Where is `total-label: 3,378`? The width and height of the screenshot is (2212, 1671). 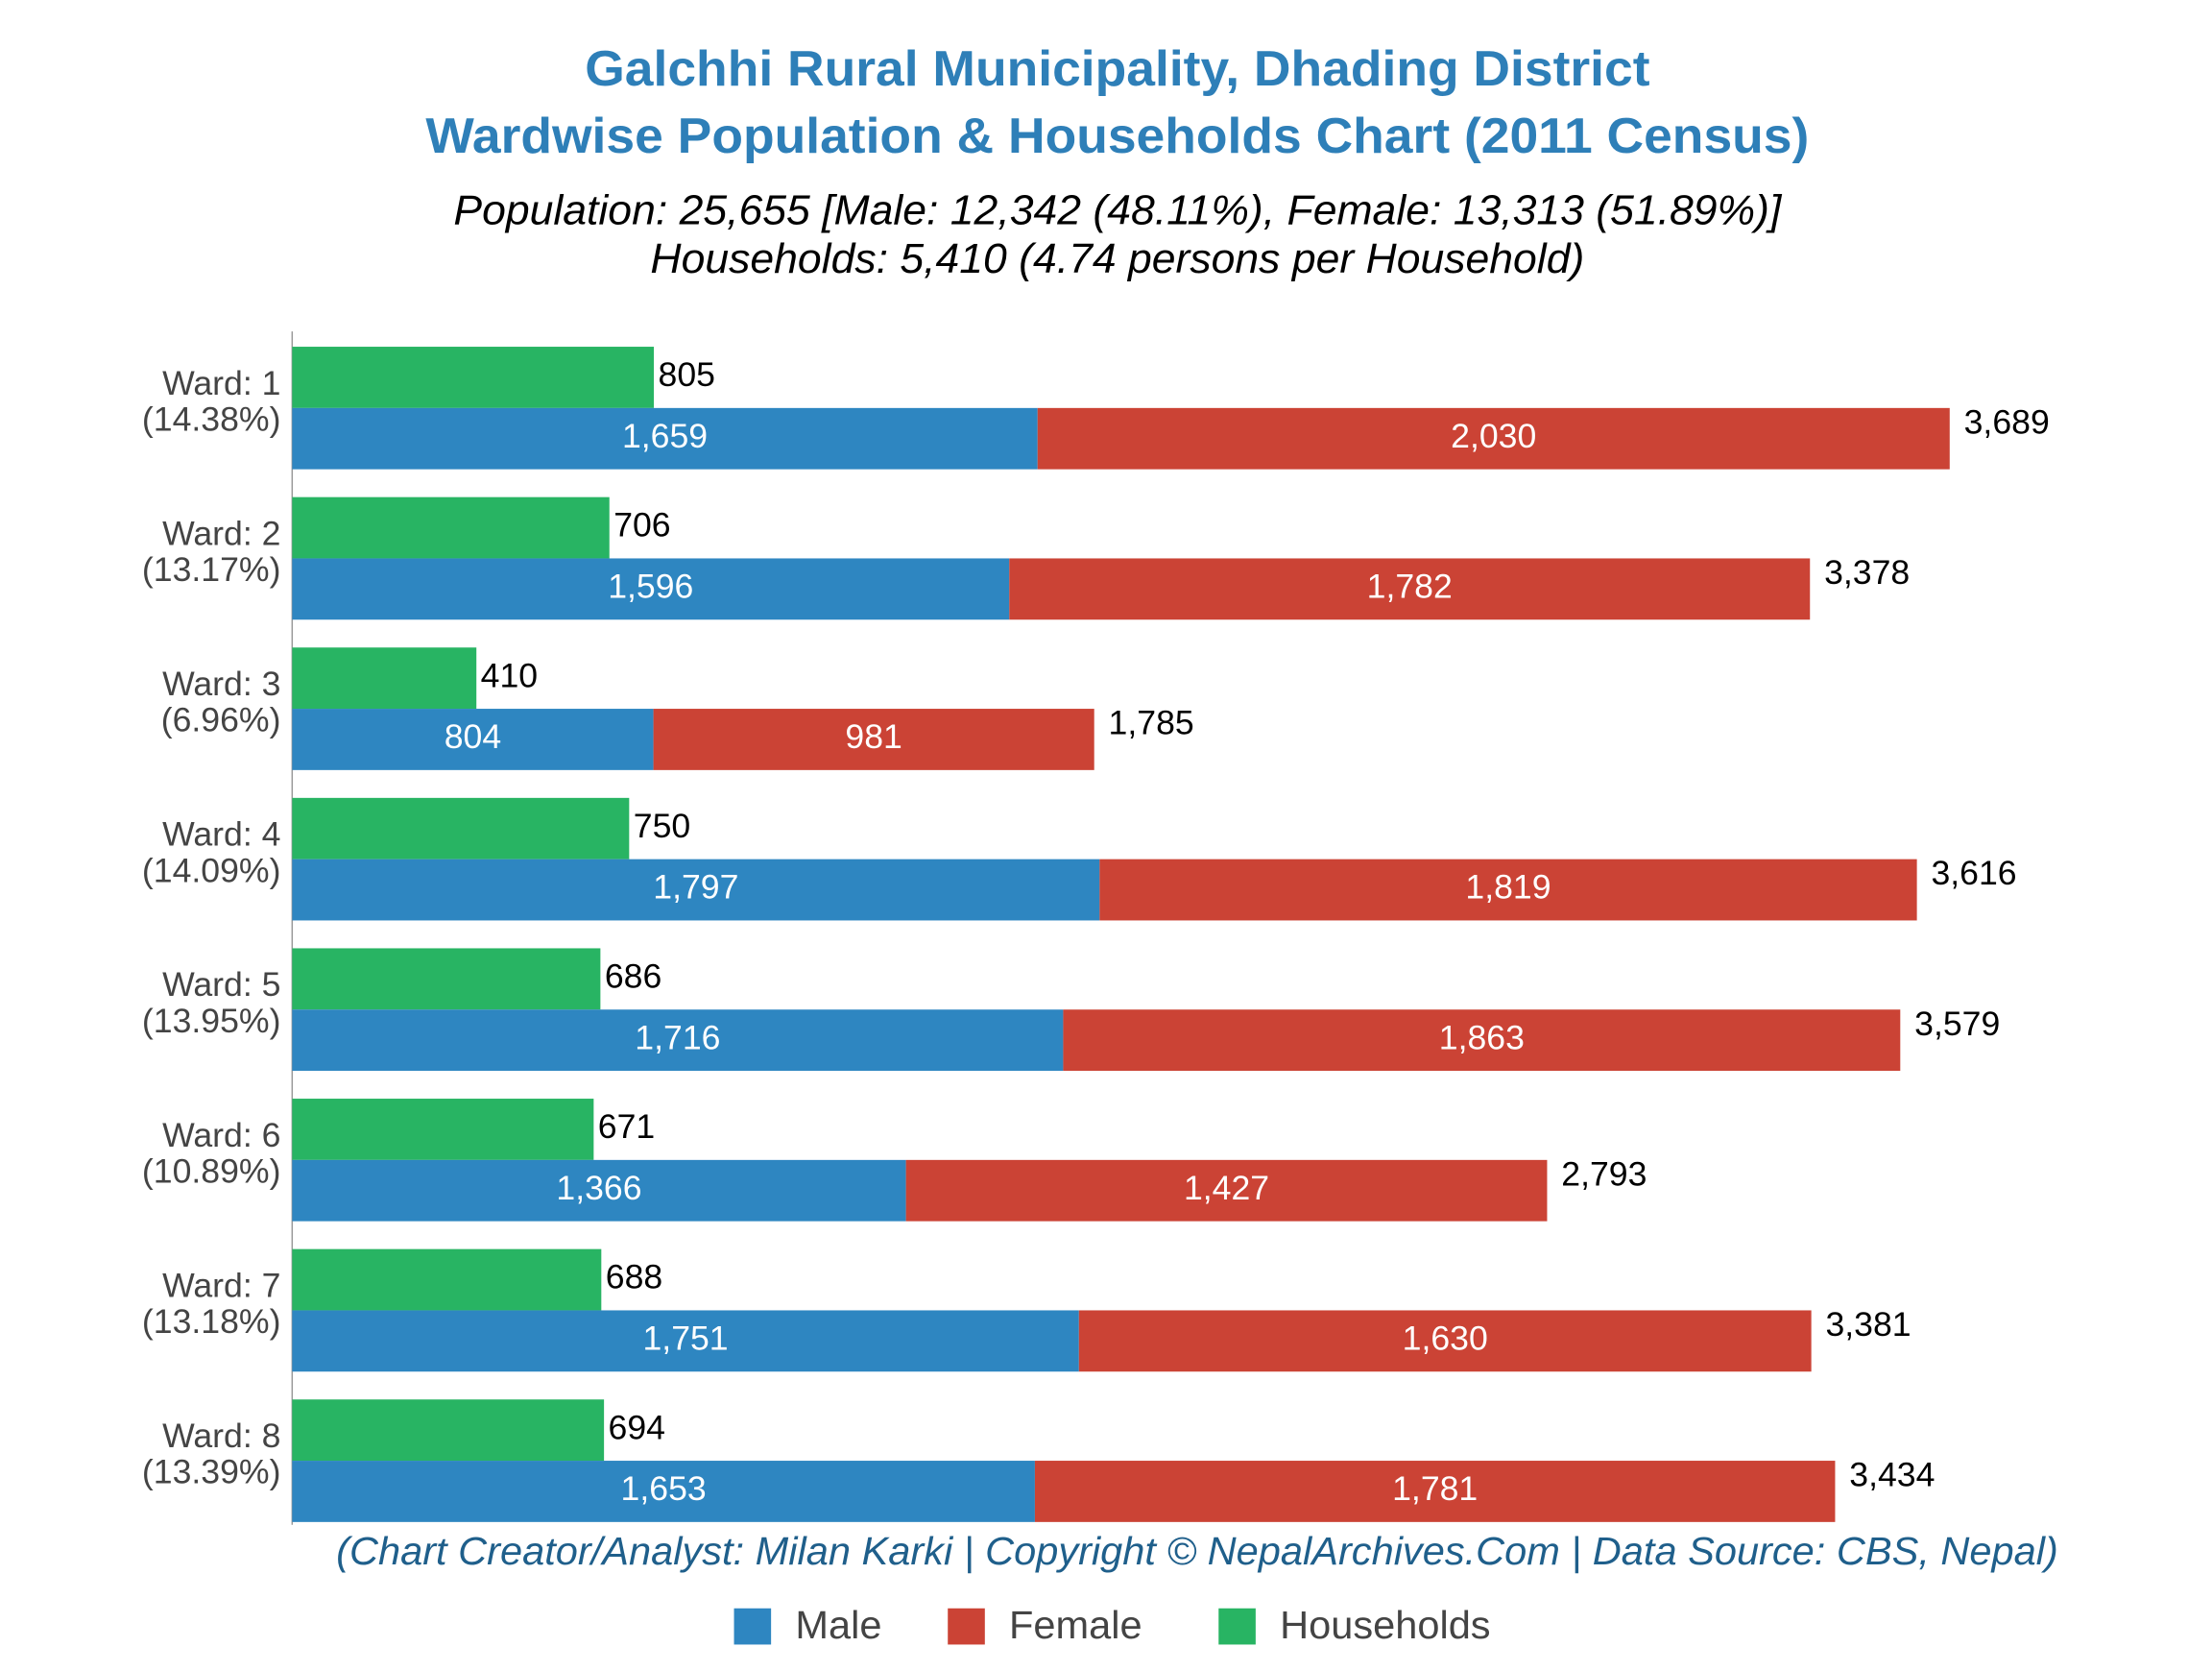 total-label: 3,378 is located at coordinates (1867, 573).